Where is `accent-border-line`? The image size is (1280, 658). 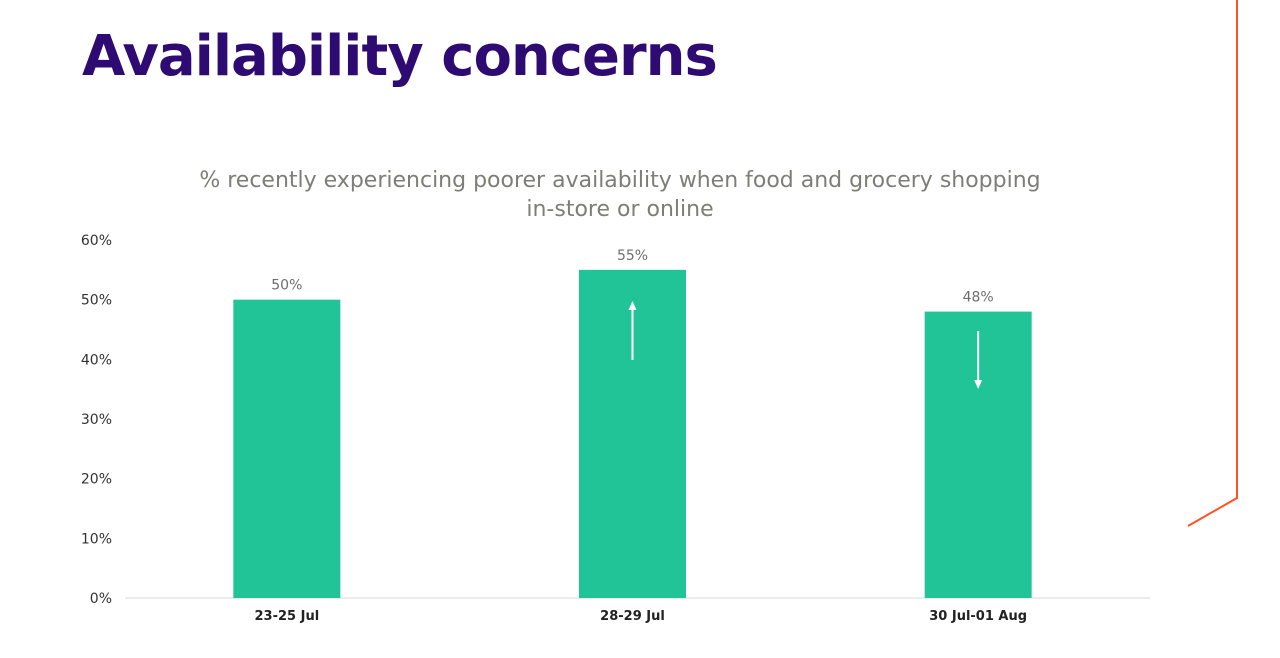
accent-border-line is located at coordinates (1212, 263).